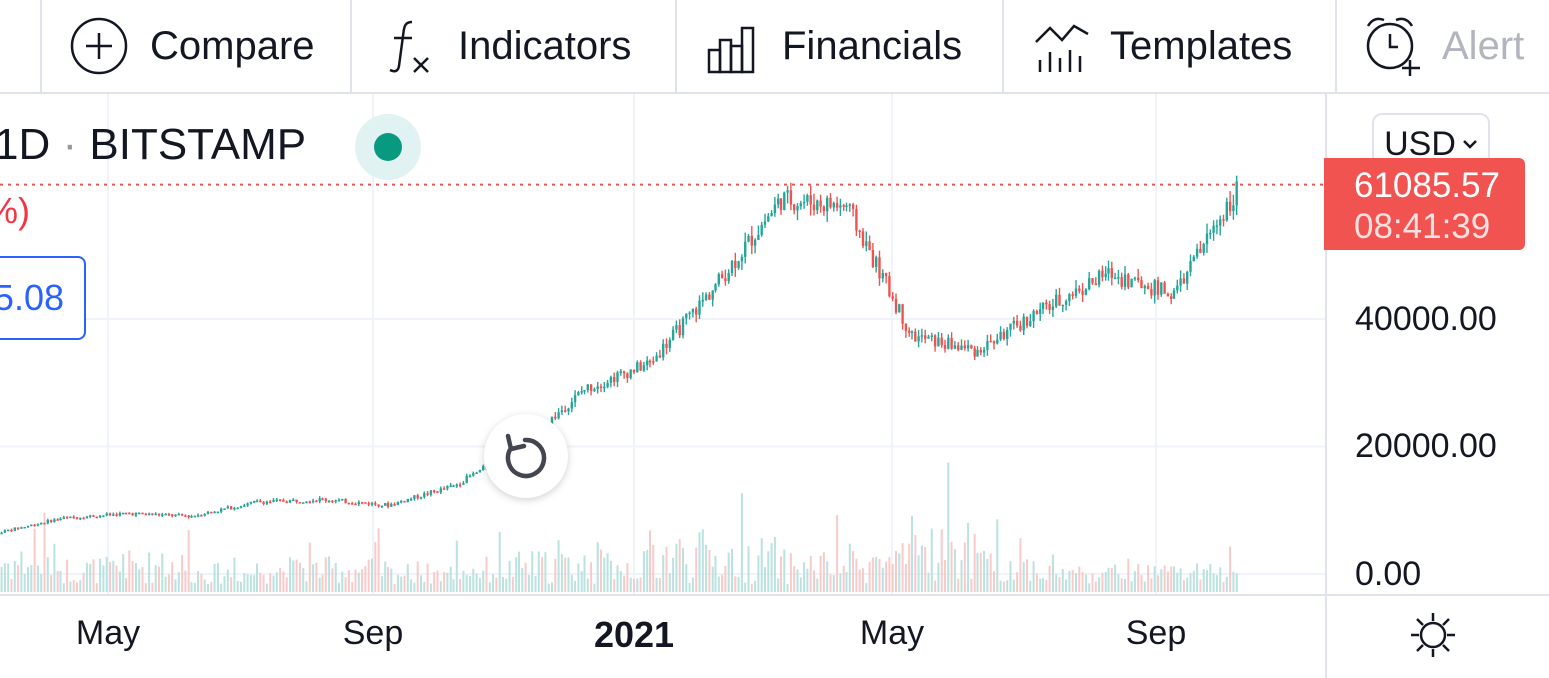  I want to click on symbol-legend: 1D · BITSTAMP, so click(153, 145).